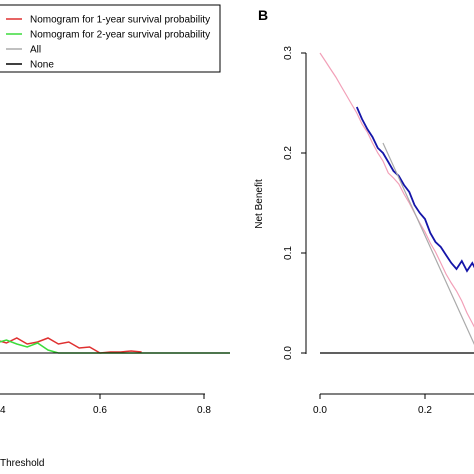 The height and width of the screenshot is (474, 474). What do you see at coordinates (425, 410) in the screenshot?
I see `panel-b-x-tick-label: 0.2` at bounding box center [425, 410].